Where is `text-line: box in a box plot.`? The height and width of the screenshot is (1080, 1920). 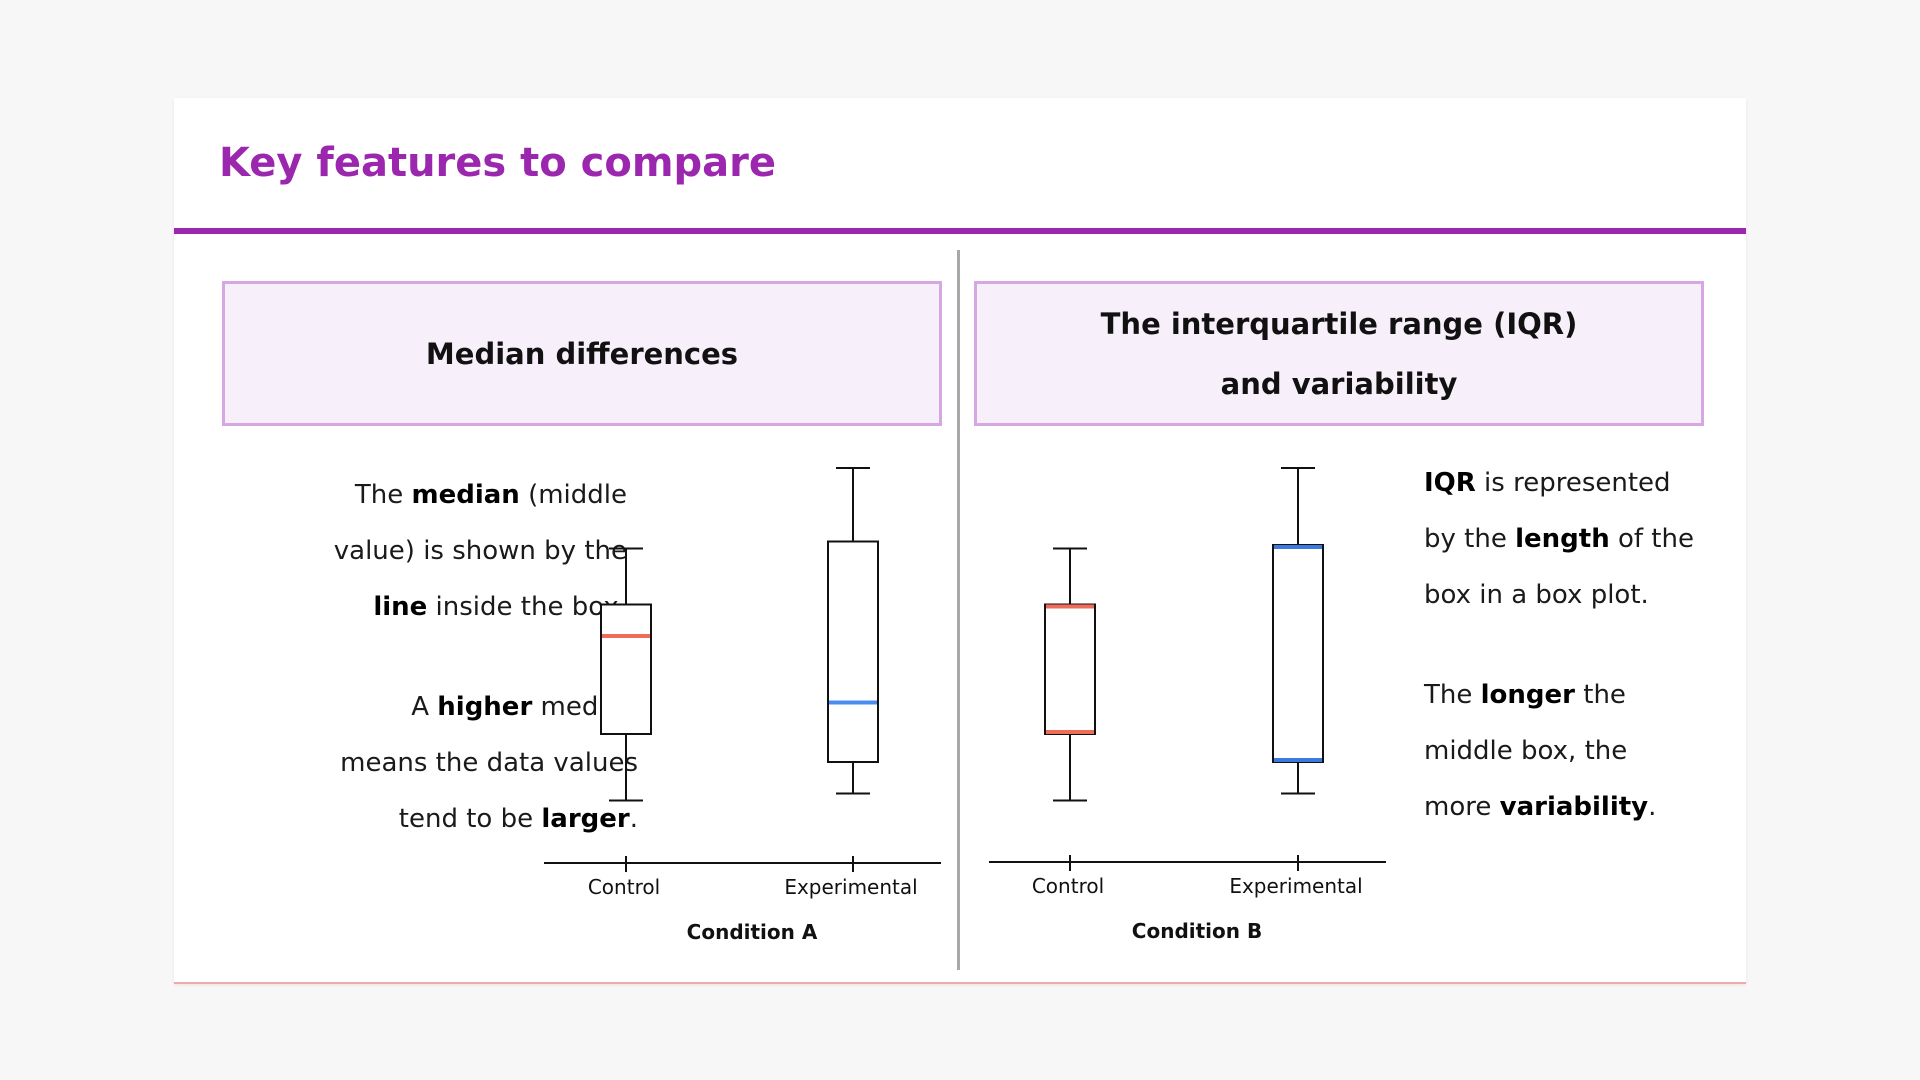
text-line: box in a box plot. is located at coordinates (1559, 595).